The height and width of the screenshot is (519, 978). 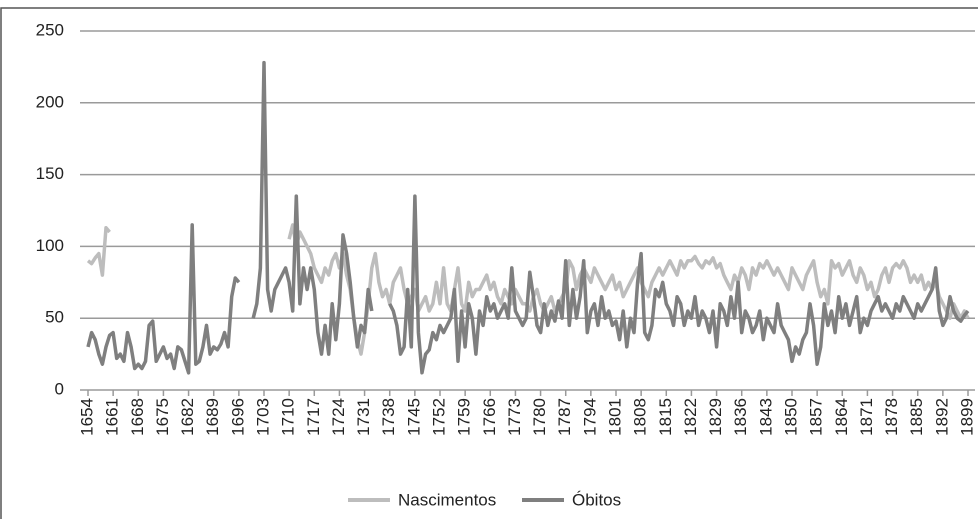 I want to click on x-tick-label: 1675, so click(x=162, y=417).